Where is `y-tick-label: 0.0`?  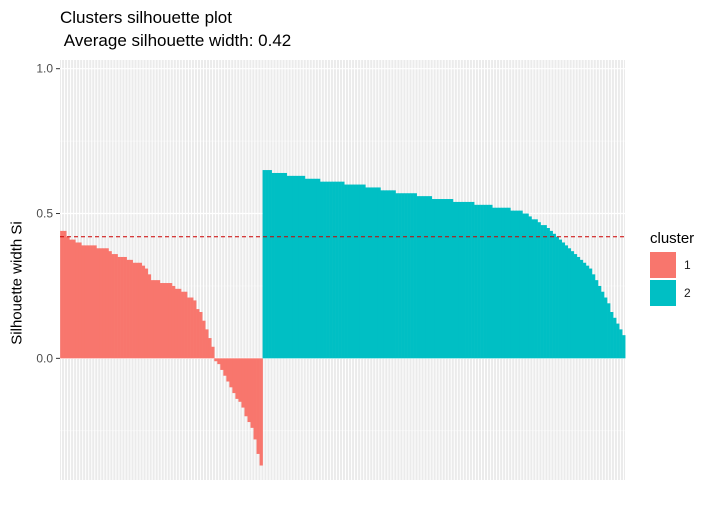
y-tick-label: 0.0 is located at coordinates (44, 358).